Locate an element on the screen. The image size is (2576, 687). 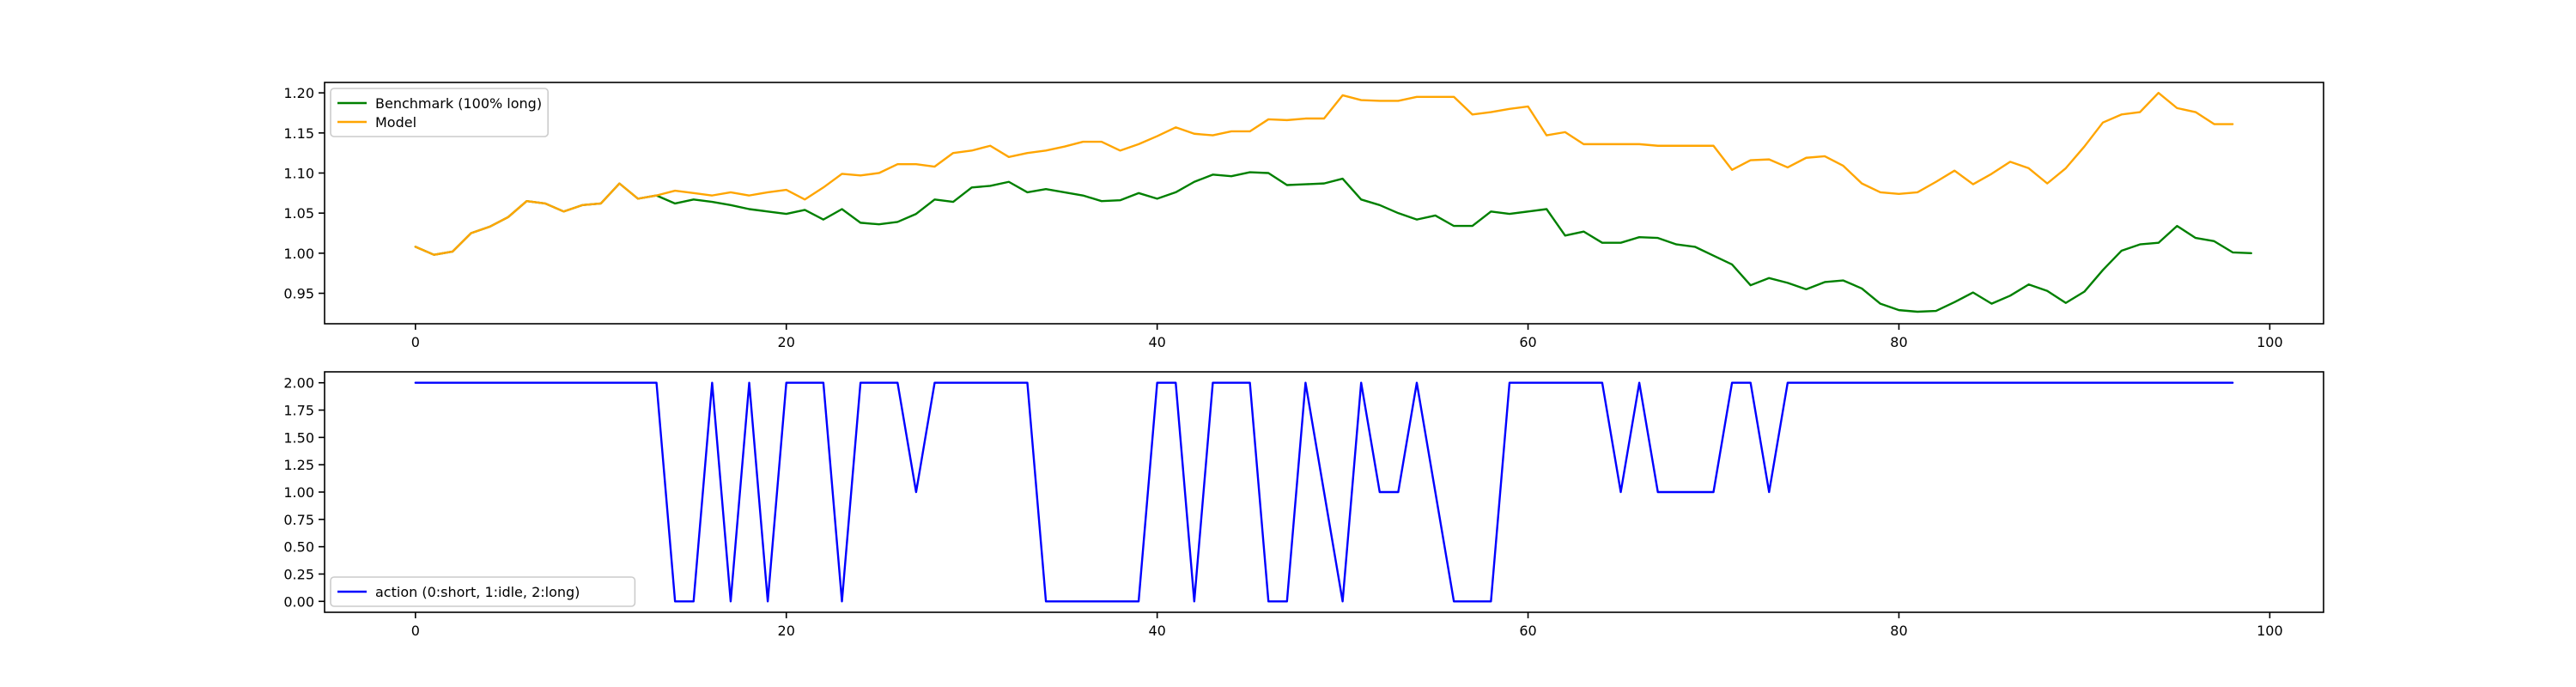
action-chart-legend-box is located at coordinates (483, 591).